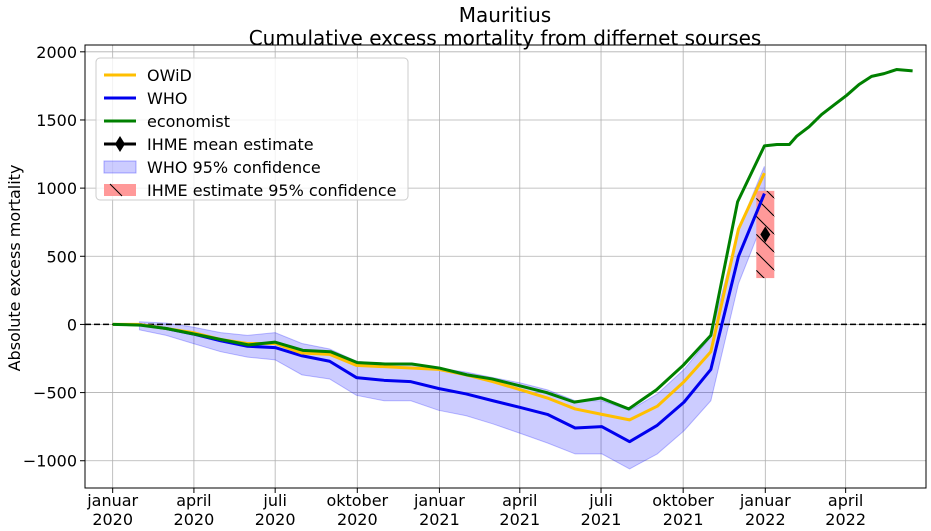  I want to click on legend-ihme-ci-hatch, so click(116, 190).